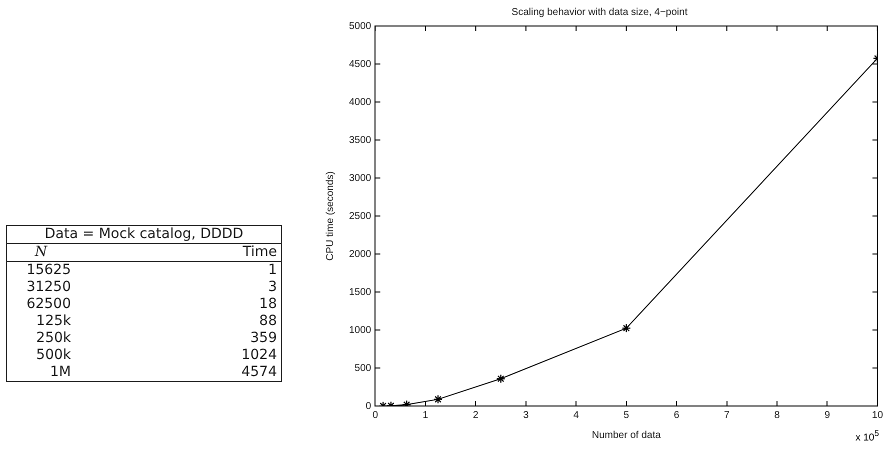  Describe the element at coordinates (627, 435) in the screenshot. I see `x-axis-title: Number of data` at that location.